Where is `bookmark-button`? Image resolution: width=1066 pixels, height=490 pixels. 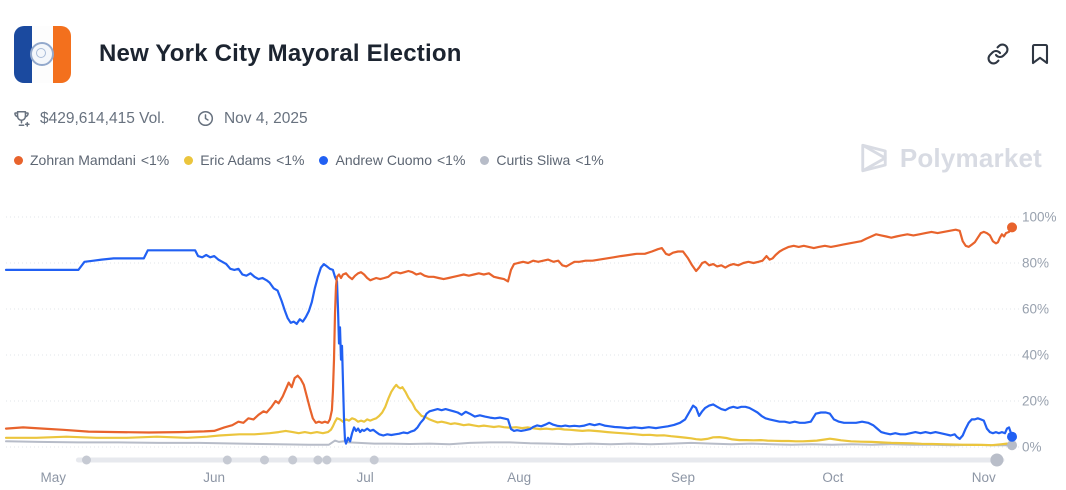 bookmark-button is located at coordinates (1040, 54).